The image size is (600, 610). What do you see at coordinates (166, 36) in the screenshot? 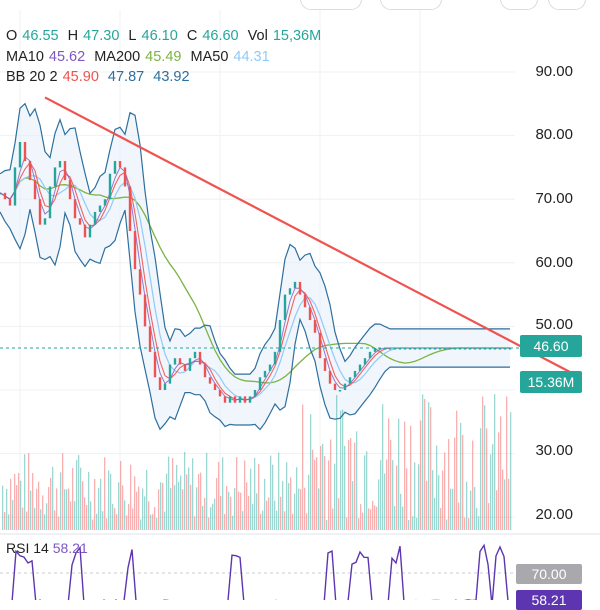
I see `ohlcv-row: O 46.55 H 47.30 L 46.10 C 46.60 Vol 15,36M` at bounding box center [166, 36].